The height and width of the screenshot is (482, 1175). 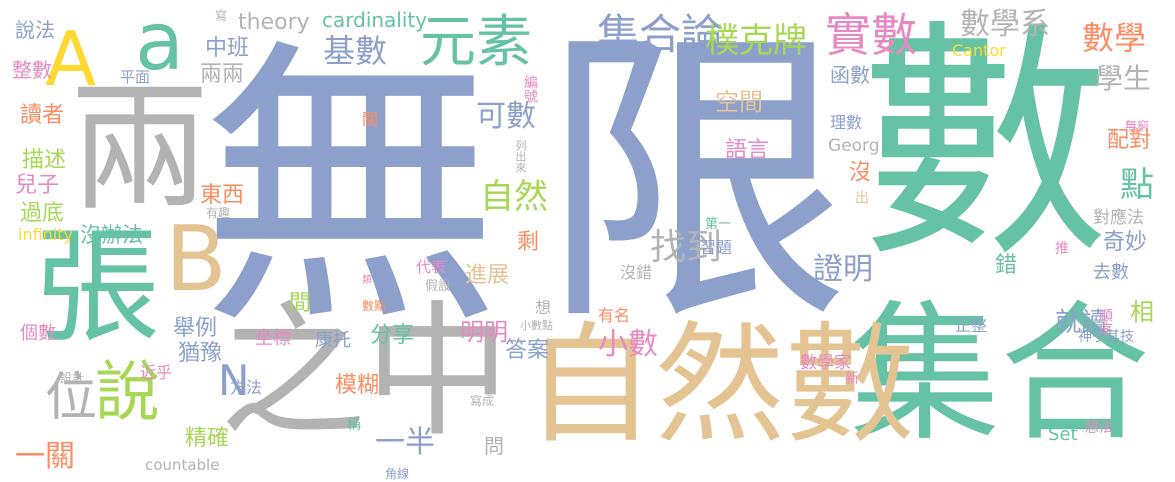 What do you see at coordinates (35, 30) in the screenshot?
I see `word-23: 說法` at bounding box center [35, 30].